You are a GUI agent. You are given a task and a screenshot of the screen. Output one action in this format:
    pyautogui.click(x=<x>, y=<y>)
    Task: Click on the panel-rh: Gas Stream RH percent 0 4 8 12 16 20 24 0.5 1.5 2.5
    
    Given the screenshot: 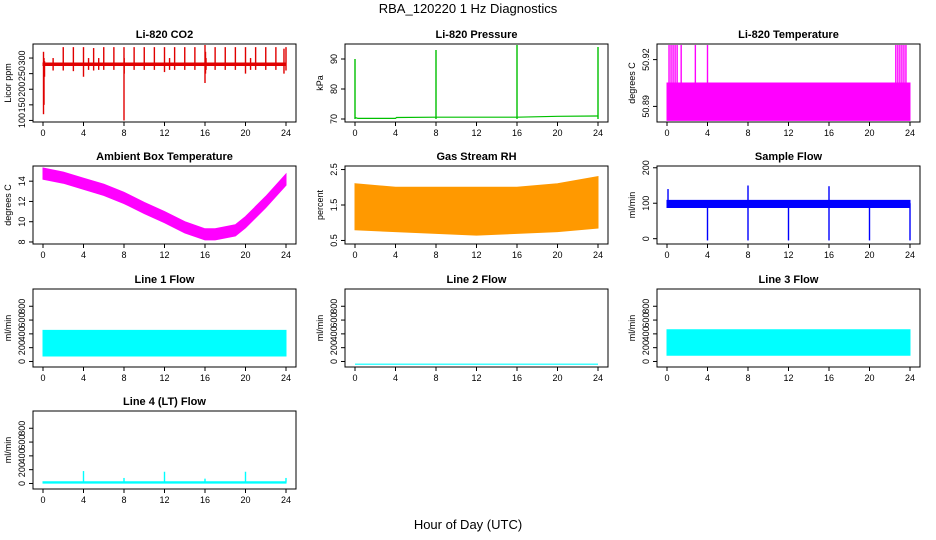 What is the action you would take?
    pyautogui.click(x=462, y=205)
    